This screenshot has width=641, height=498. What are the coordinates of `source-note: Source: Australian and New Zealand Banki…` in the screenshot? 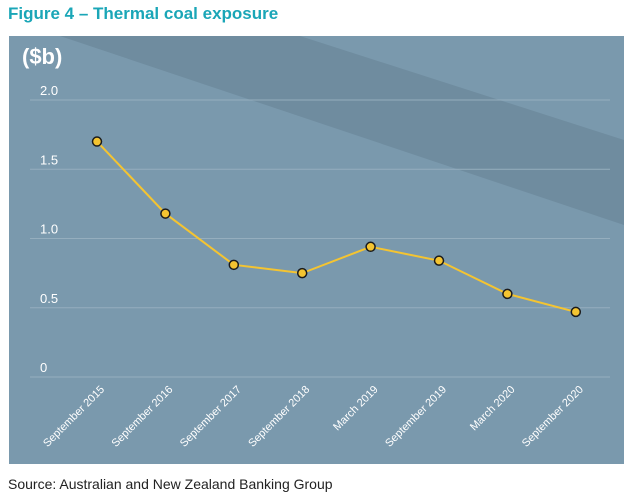 It's located at (170, 484).